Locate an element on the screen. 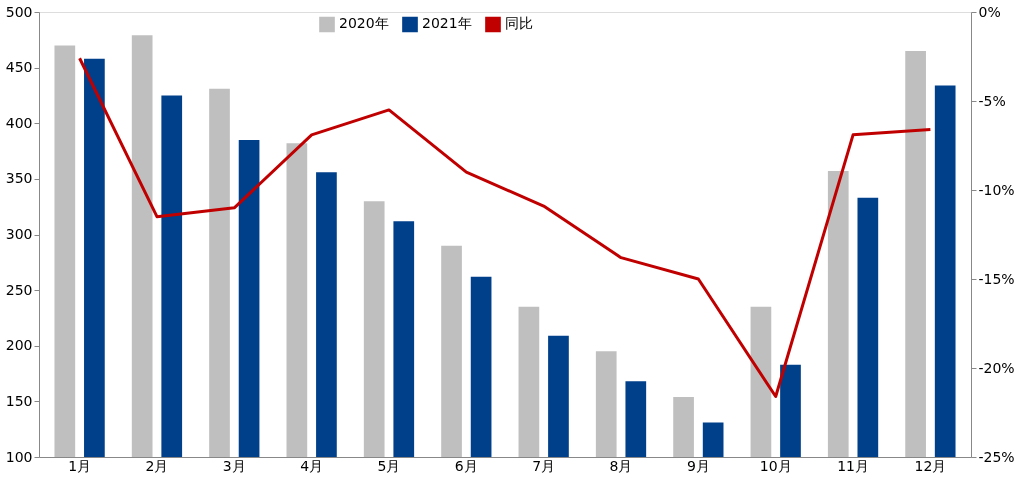  y2-tick-label: -25% is located at coordinates (996, 456).